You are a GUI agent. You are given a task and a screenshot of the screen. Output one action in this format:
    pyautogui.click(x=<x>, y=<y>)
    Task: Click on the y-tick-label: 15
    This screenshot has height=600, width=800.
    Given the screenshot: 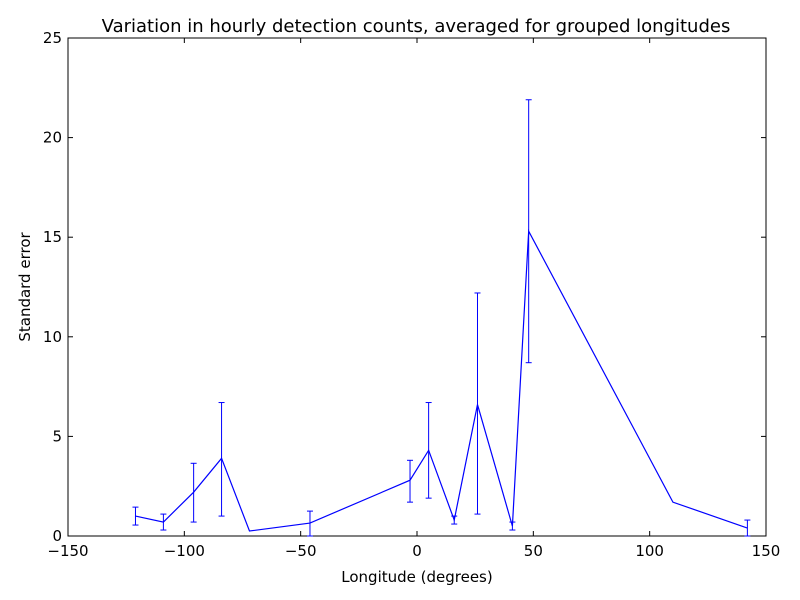 What is the action you would take?
    pyautogui.click(x=52, y=237)
    